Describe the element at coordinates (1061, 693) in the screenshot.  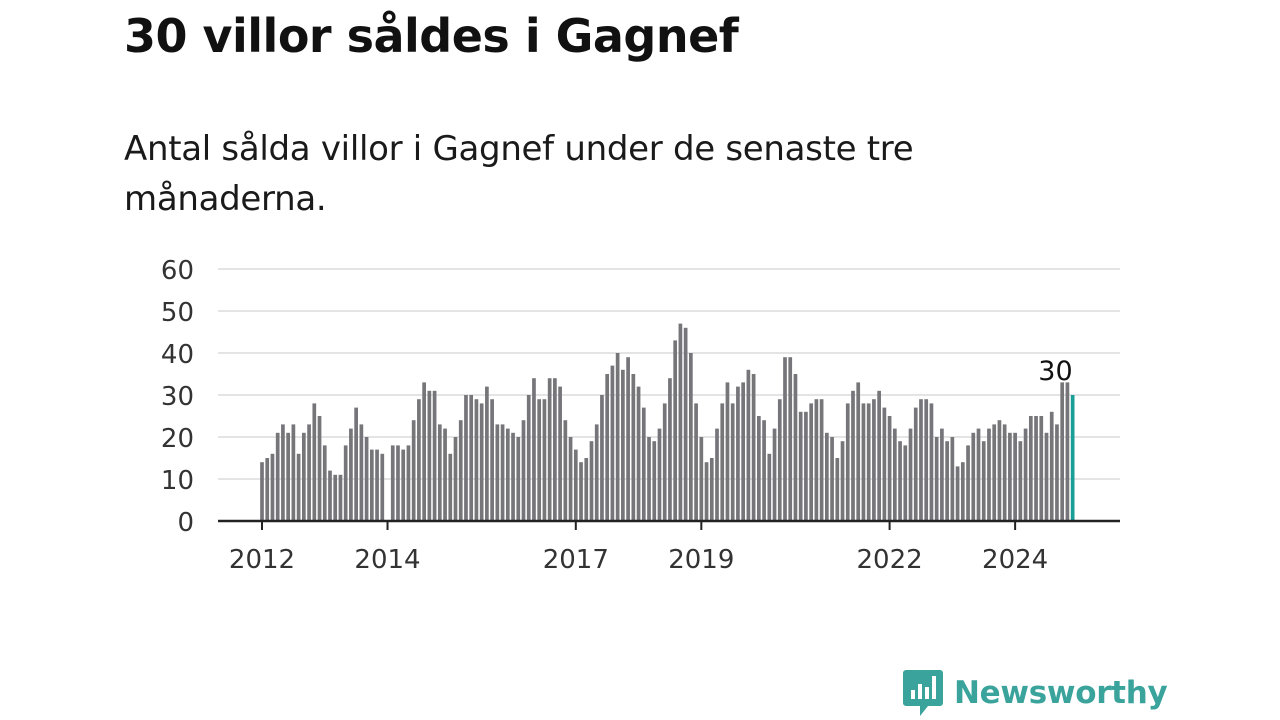
I see `brand-name: Newsworthy` at that location.